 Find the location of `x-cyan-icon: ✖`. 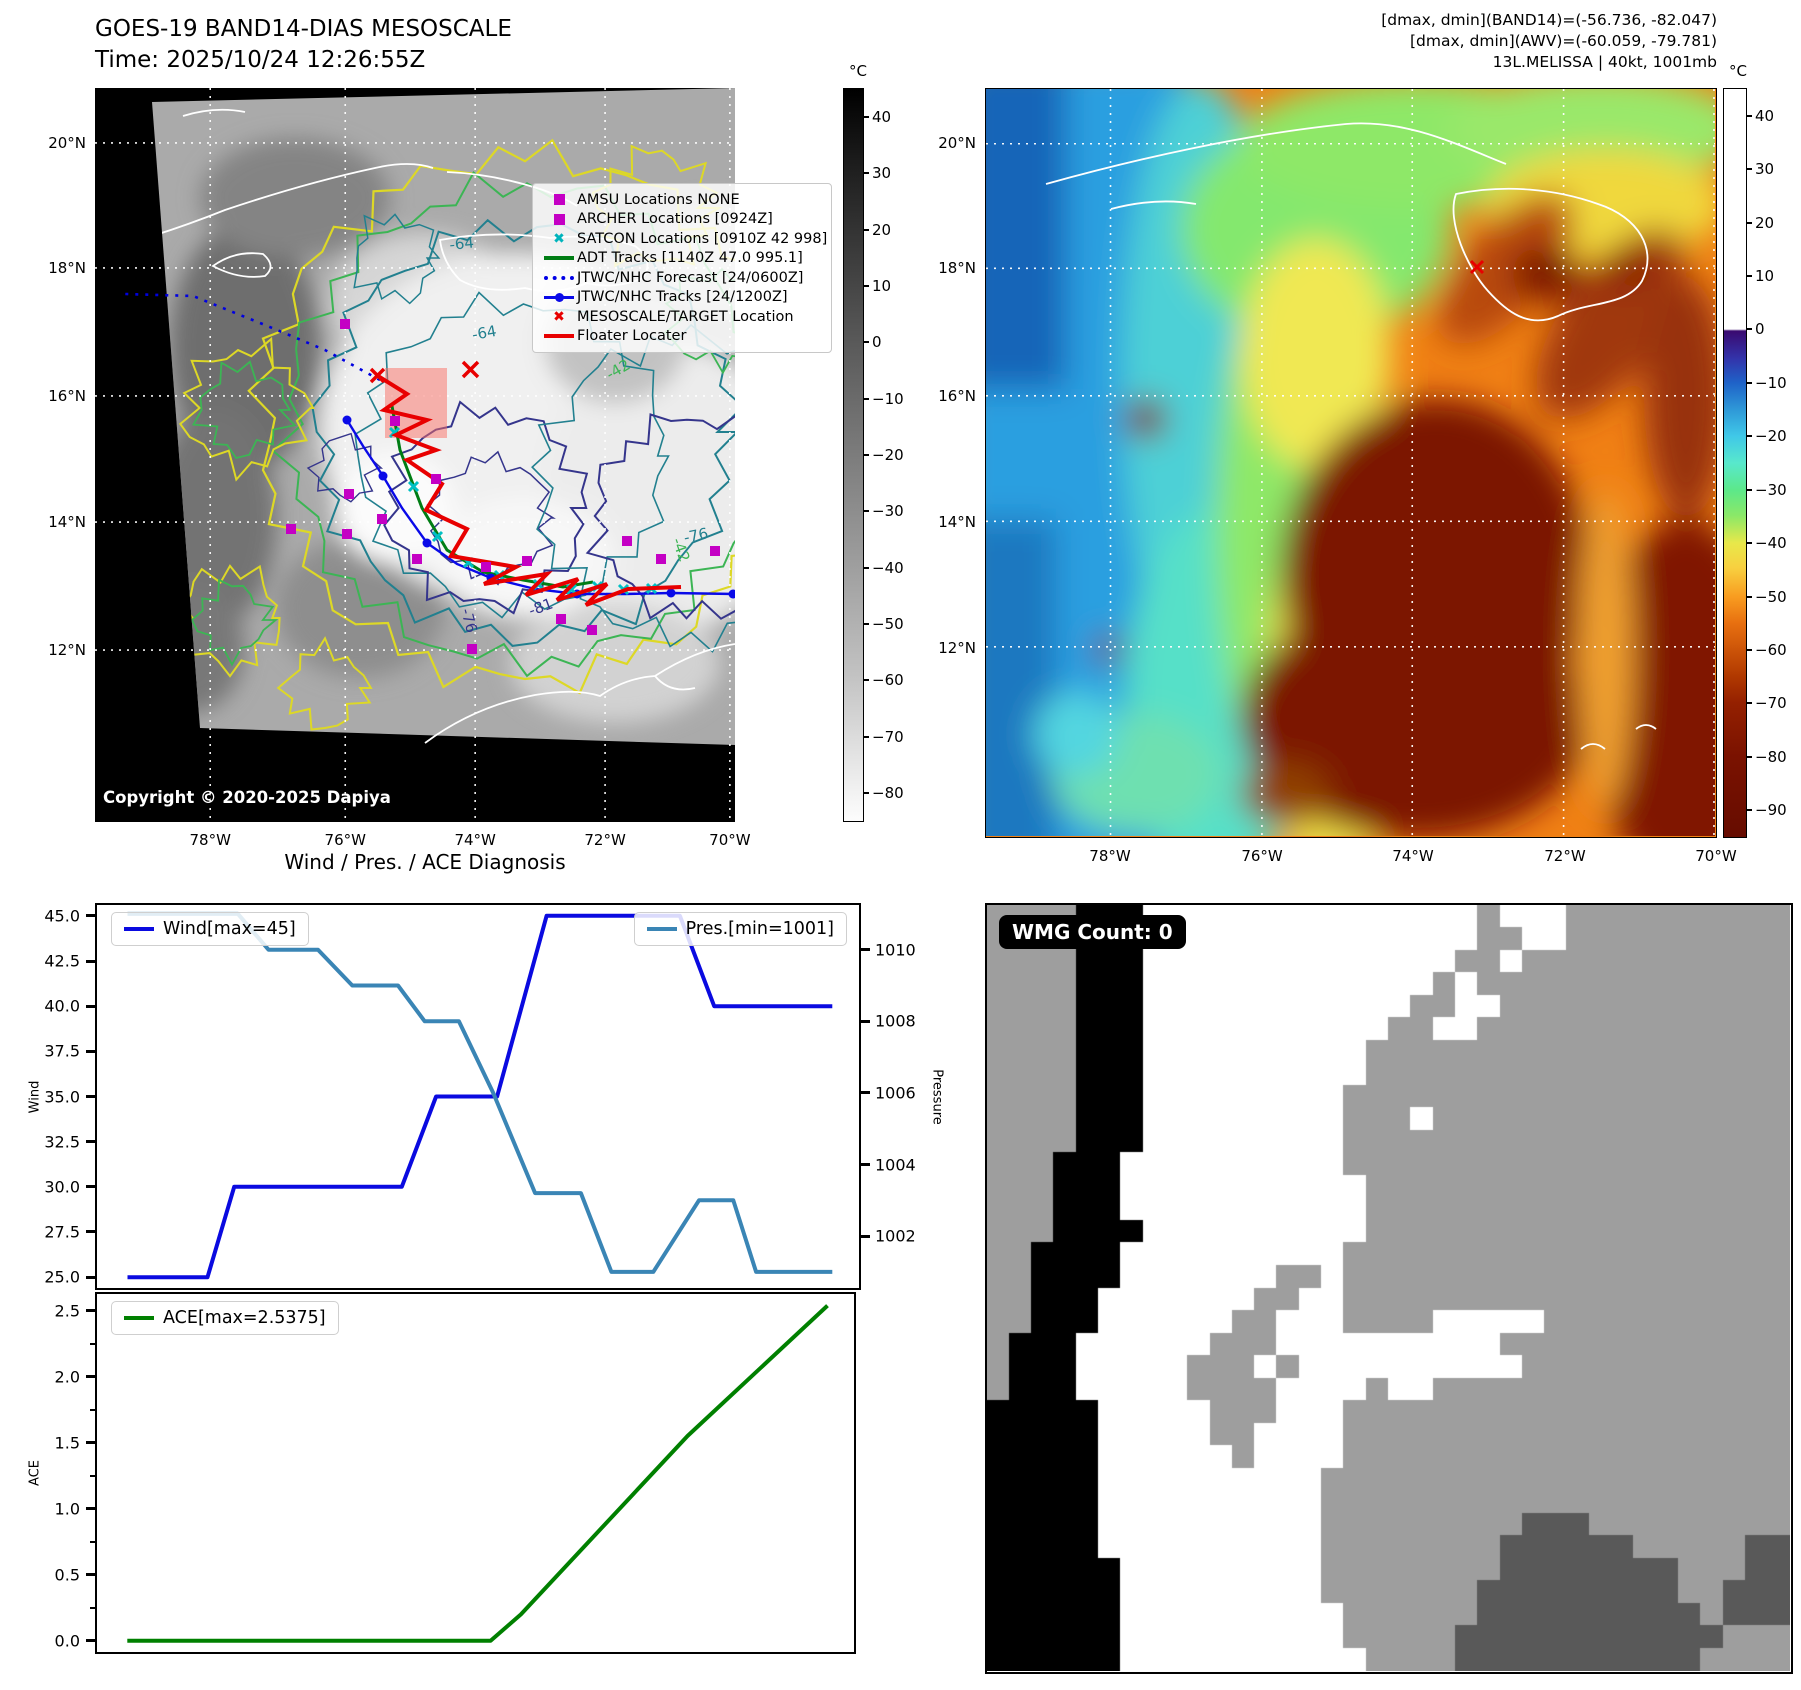

x-cyan-icon: ✖ is located at coordinates (559, 238).